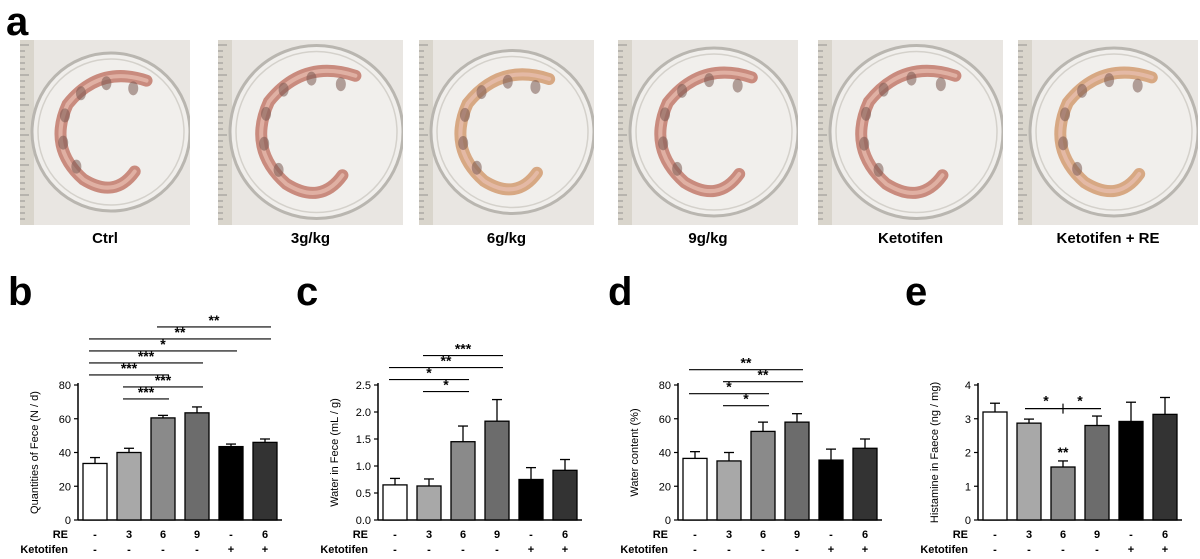 The image size is (1200, 559). Describe the element at coordinates (35, 452) in the screenshot. I see `y-axis-label: Quantities of Fece (N / d)` at that location.